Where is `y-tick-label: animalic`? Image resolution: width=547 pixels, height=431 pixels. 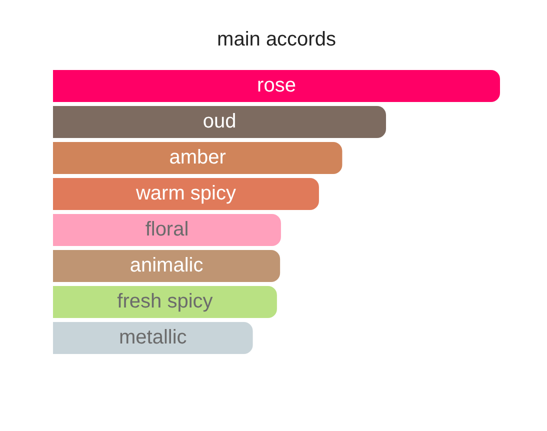 y-tick-label: animalic is located at coordinates (167, 265).